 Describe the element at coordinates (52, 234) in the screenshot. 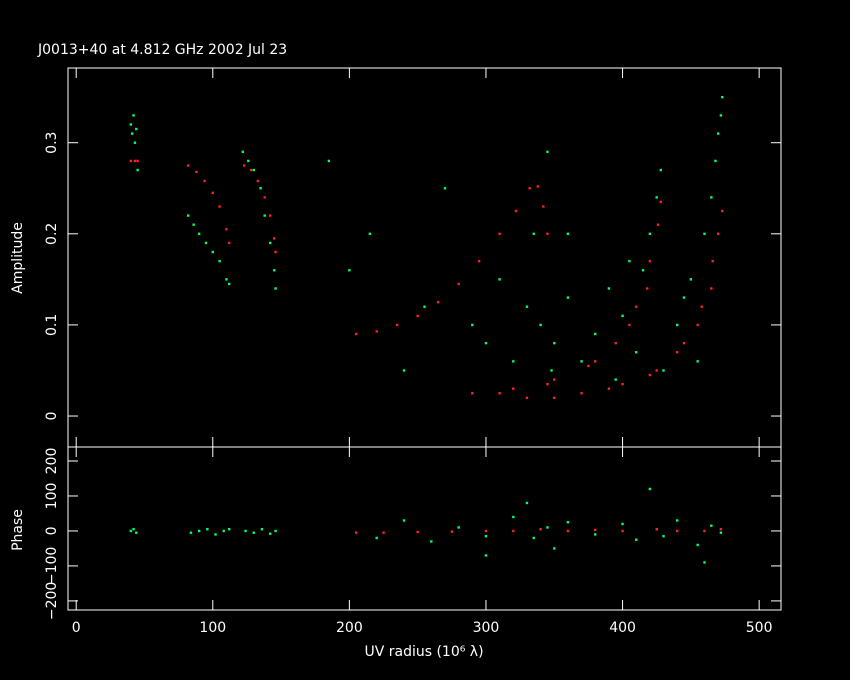

I see `y-tick-label: 0.2` at that location.